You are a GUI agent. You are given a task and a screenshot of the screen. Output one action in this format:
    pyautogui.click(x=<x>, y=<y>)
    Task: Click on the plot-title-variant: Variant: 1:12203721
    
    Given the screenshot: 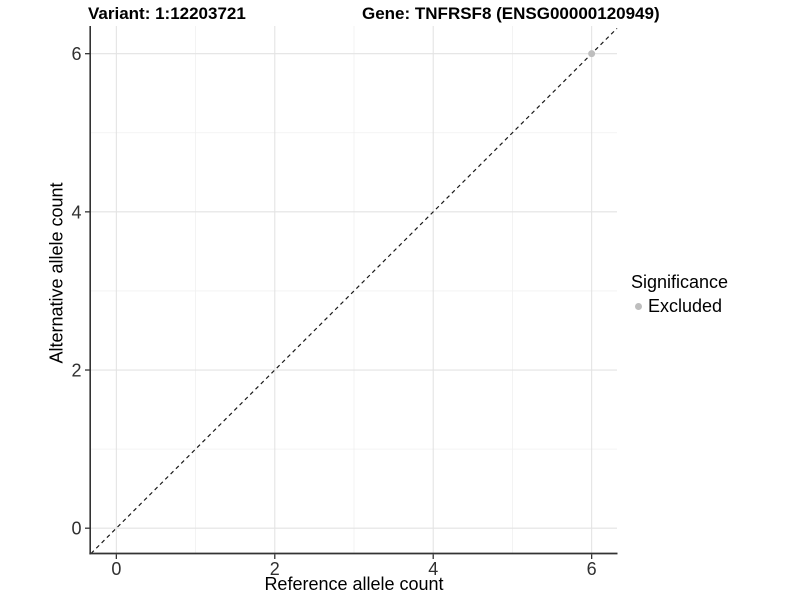 What is the action you would take?
    pyautogui.click(x=167, y=13)
    